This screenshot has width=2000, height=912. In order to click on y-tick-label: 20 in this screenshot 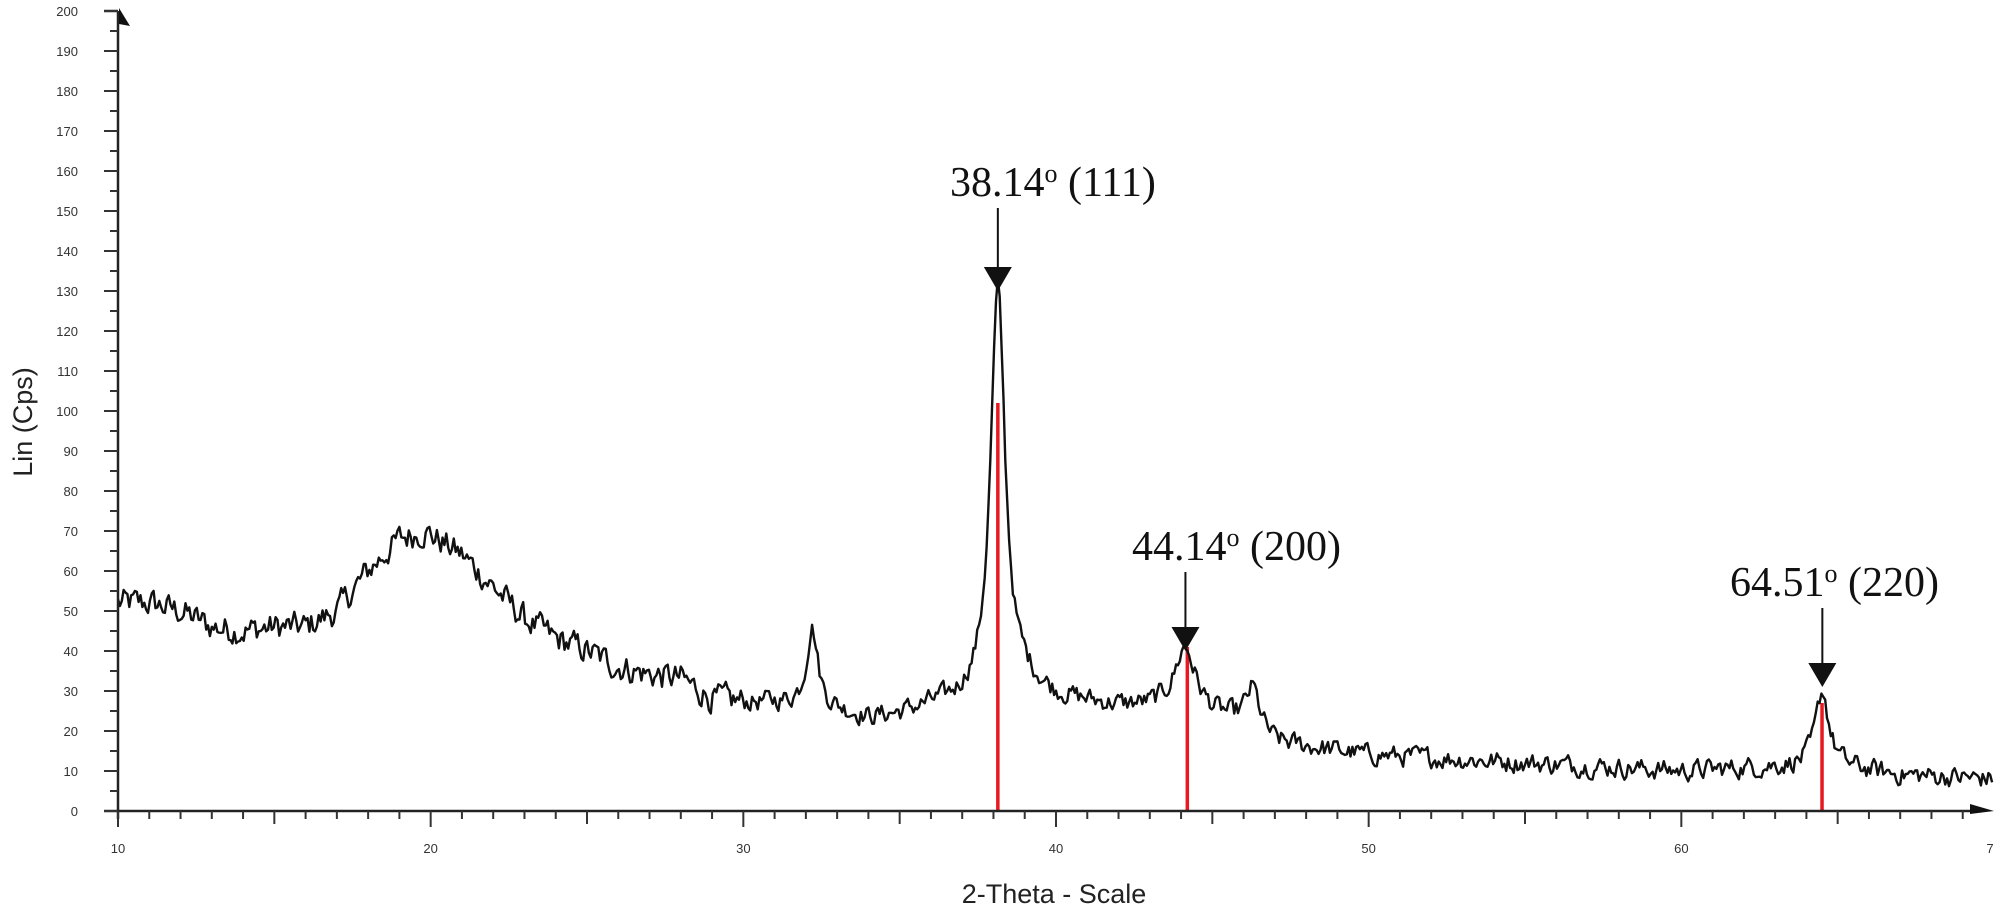, I will do `click(71, 731)`.